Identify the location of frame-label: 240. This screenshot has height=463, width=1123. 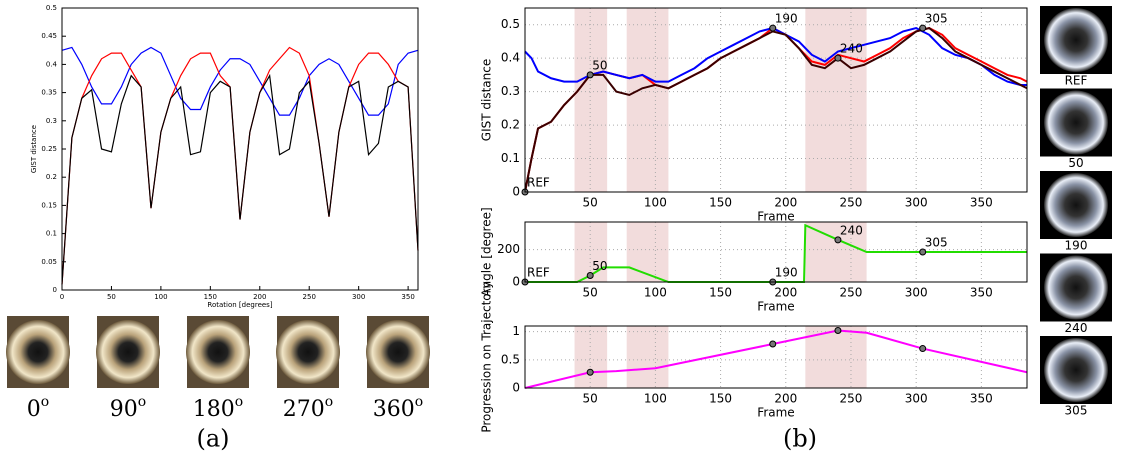
(1076, 328).